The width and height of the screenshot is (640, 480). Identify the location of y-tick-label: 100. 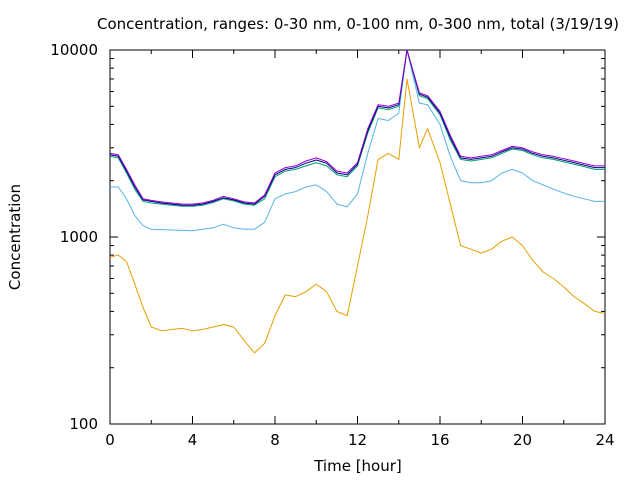
(83, 424).